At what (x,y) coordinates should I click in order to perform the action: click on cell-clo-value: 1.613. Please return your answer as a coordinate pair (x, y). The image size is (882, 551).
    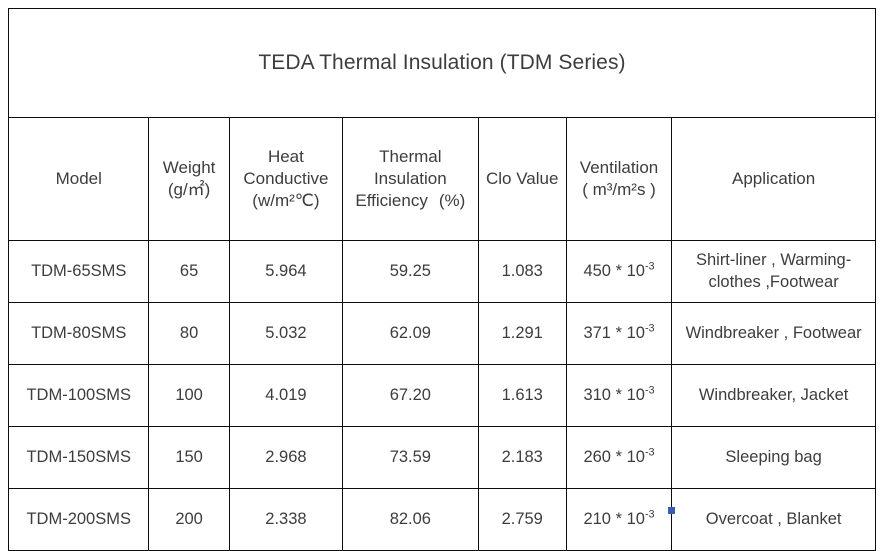
    Looking at the image, I should click on (522, 395).